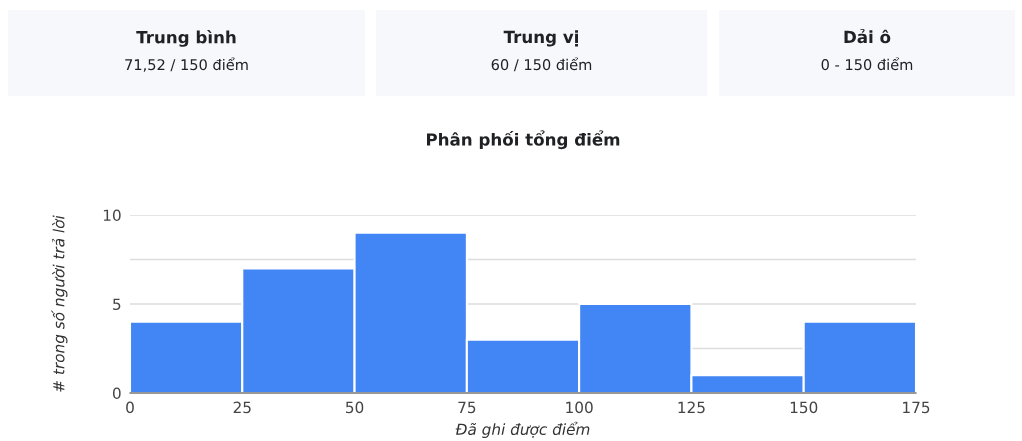 The width and height of the screenshot is (1022, 441). What do you see at coordinates (867, 36) in the screenshot?
I see `text: Dải ô` at bounding box center [867, 36].